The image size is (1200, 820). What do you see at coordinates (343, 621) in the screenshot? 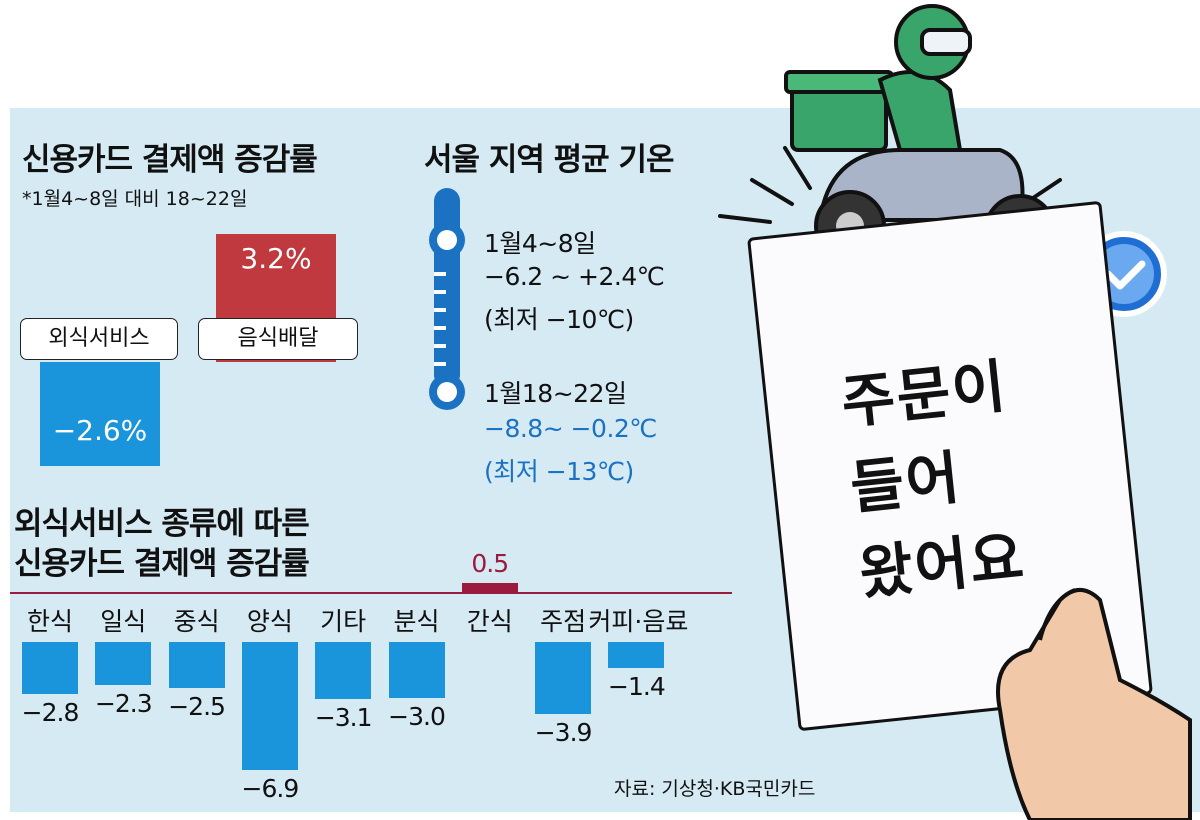
I see `bottom-category-4: 기타` at bounding box center [343, 621].